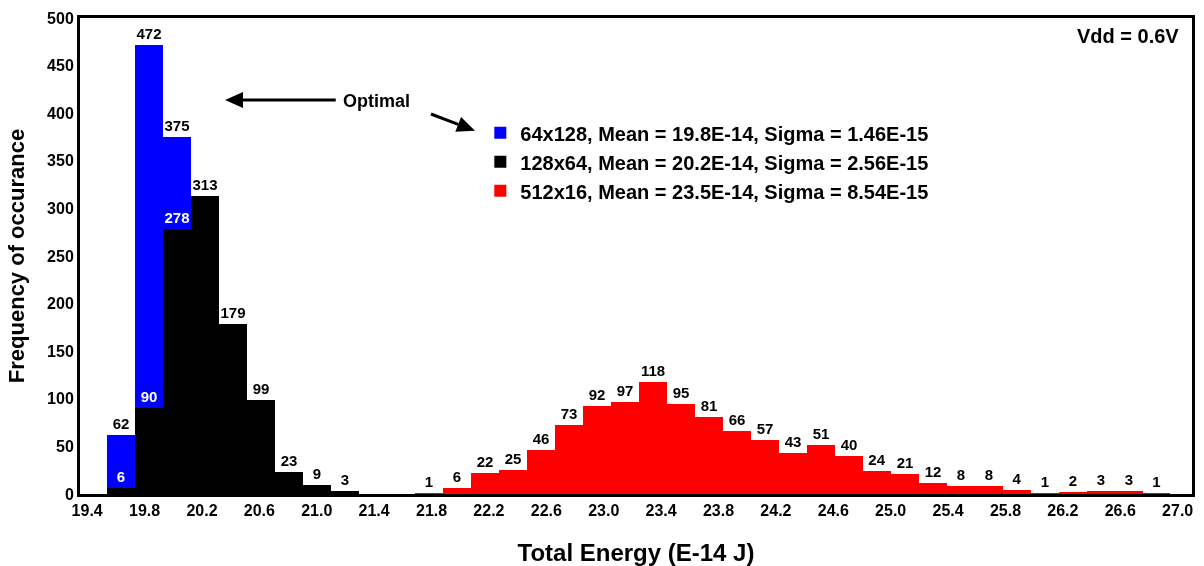  Describe the element at coordinates (149, 396) in the screenshot. I see `data-label: 90` at that location.